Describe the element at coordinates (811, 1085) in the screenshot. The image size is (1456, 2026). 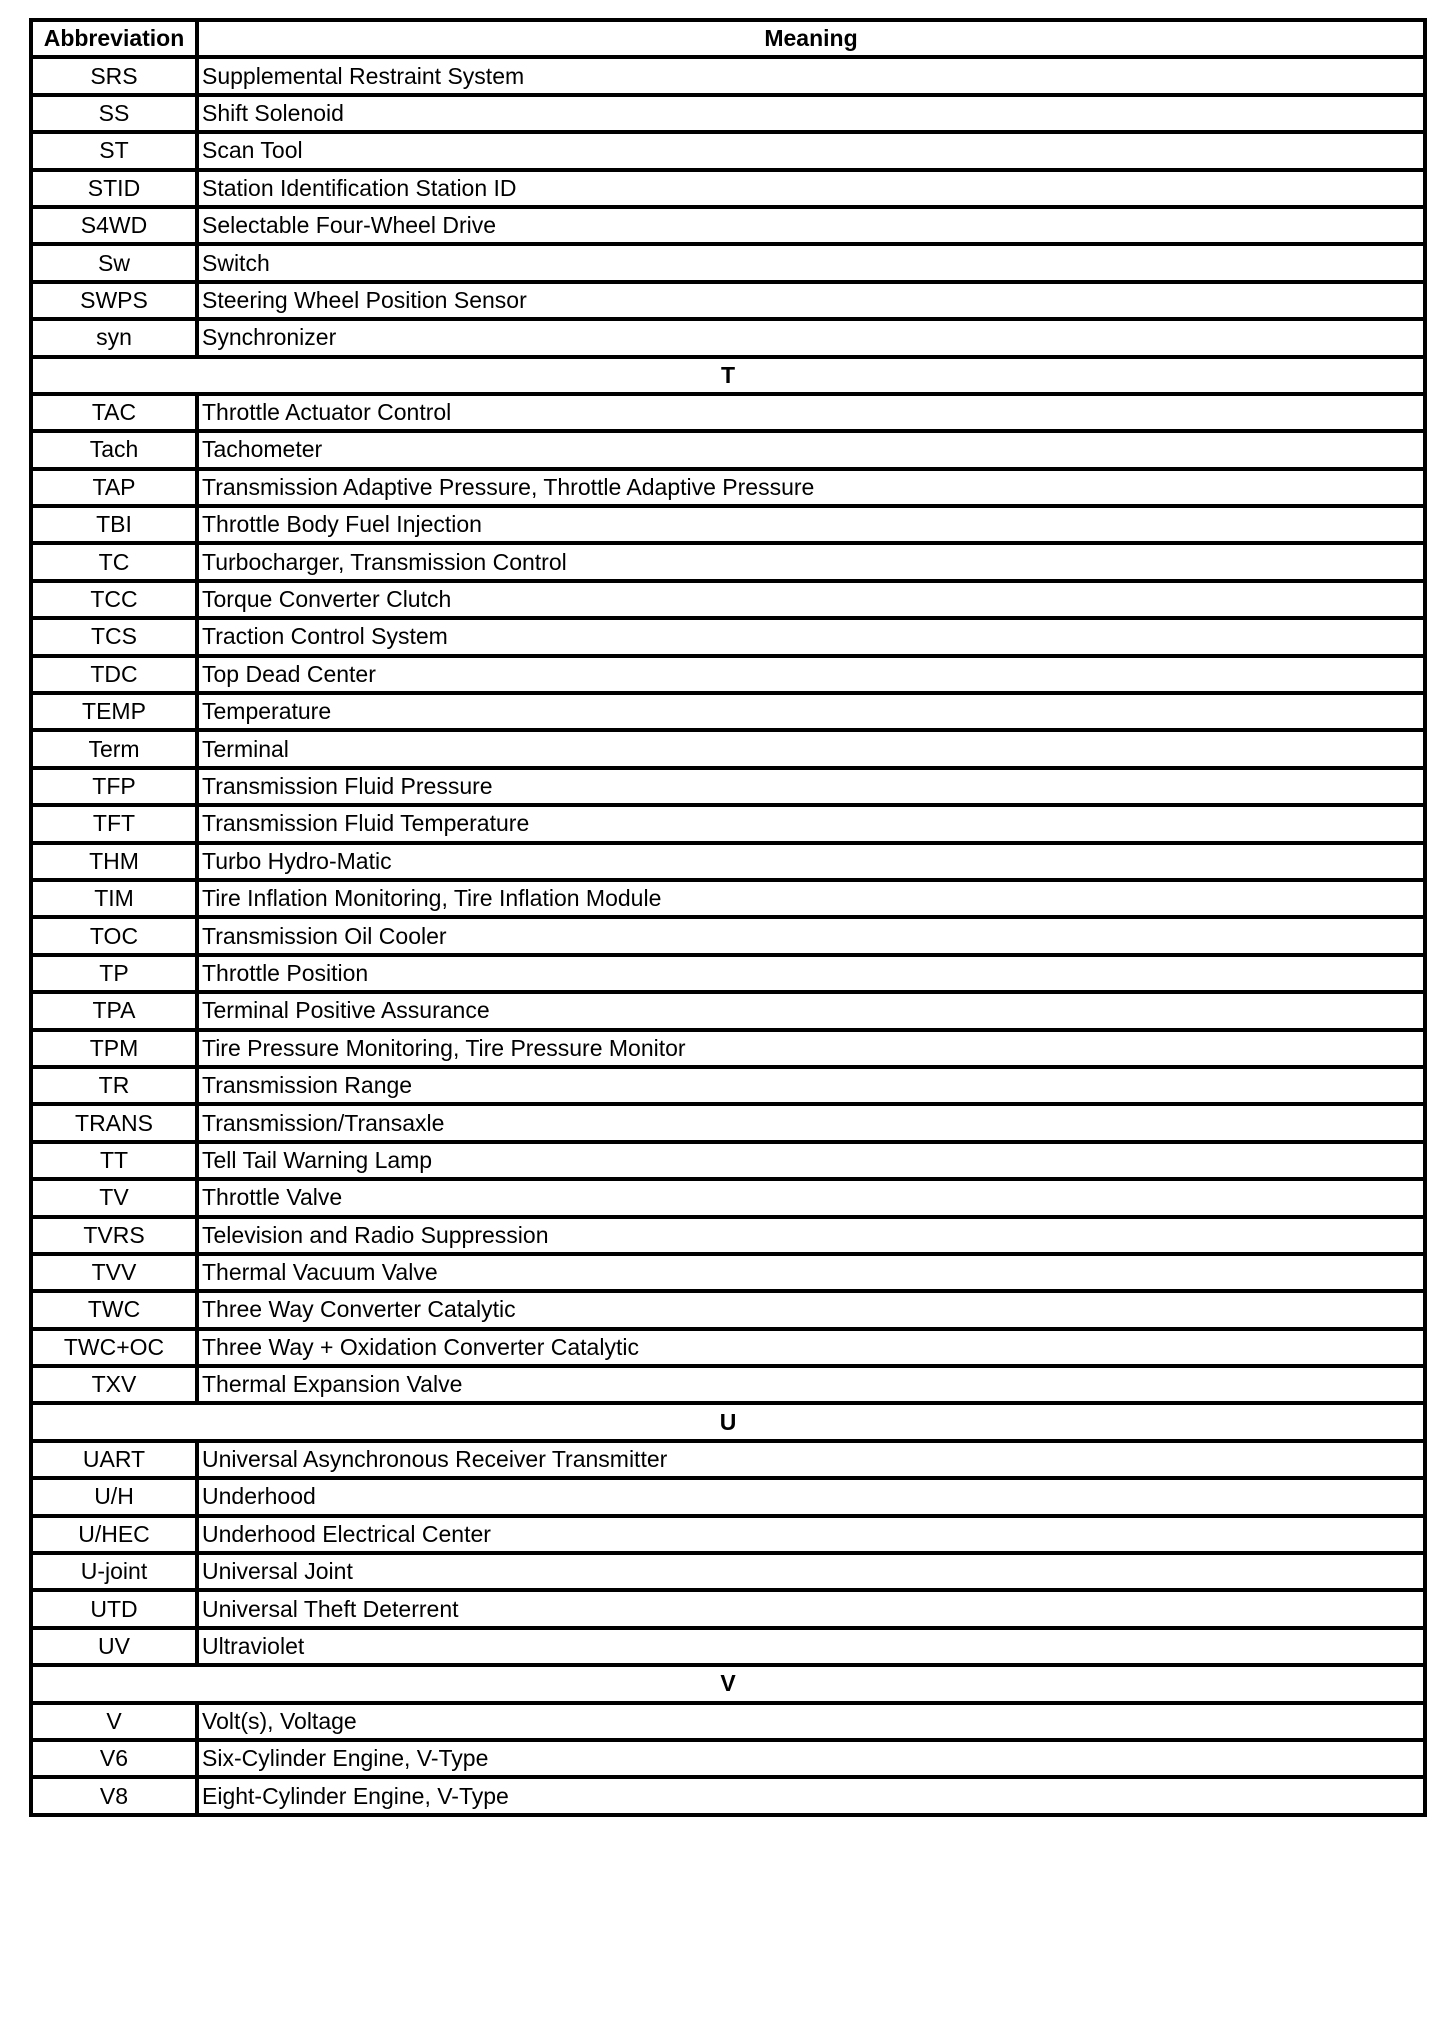
I see `meaning-cell: Transmission Range` at that location.